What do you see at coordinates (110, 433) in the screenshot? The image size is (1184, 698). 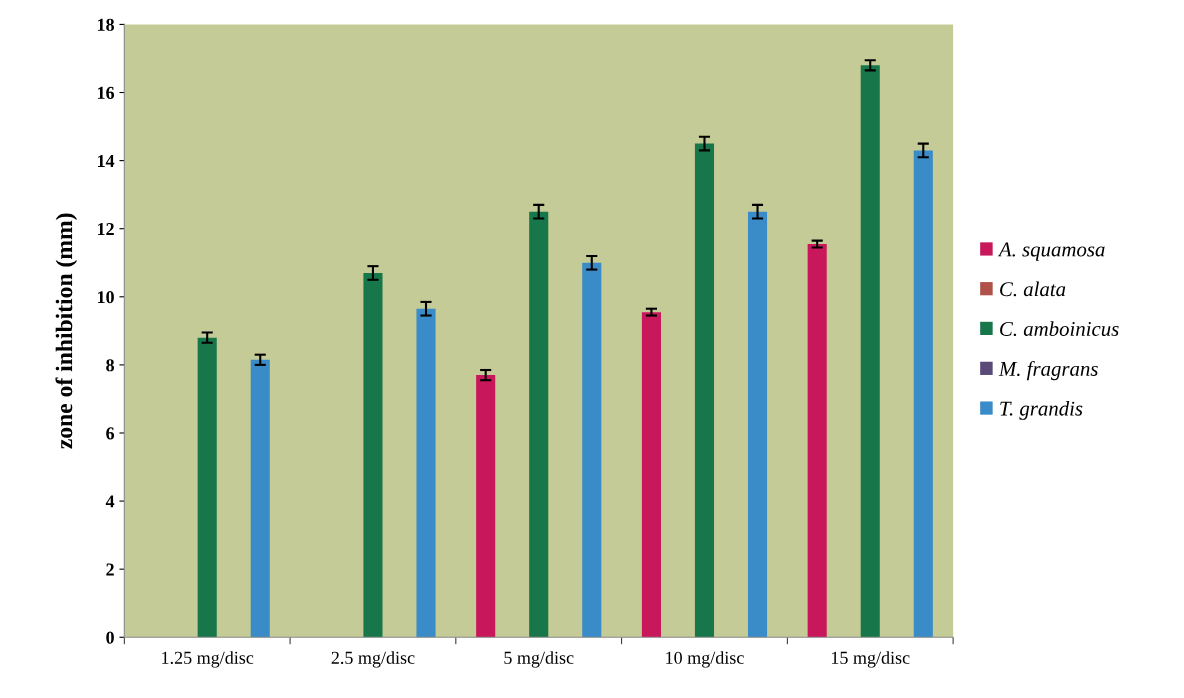 I see `y-tick-label: 6` at bounding box center [110, 433].